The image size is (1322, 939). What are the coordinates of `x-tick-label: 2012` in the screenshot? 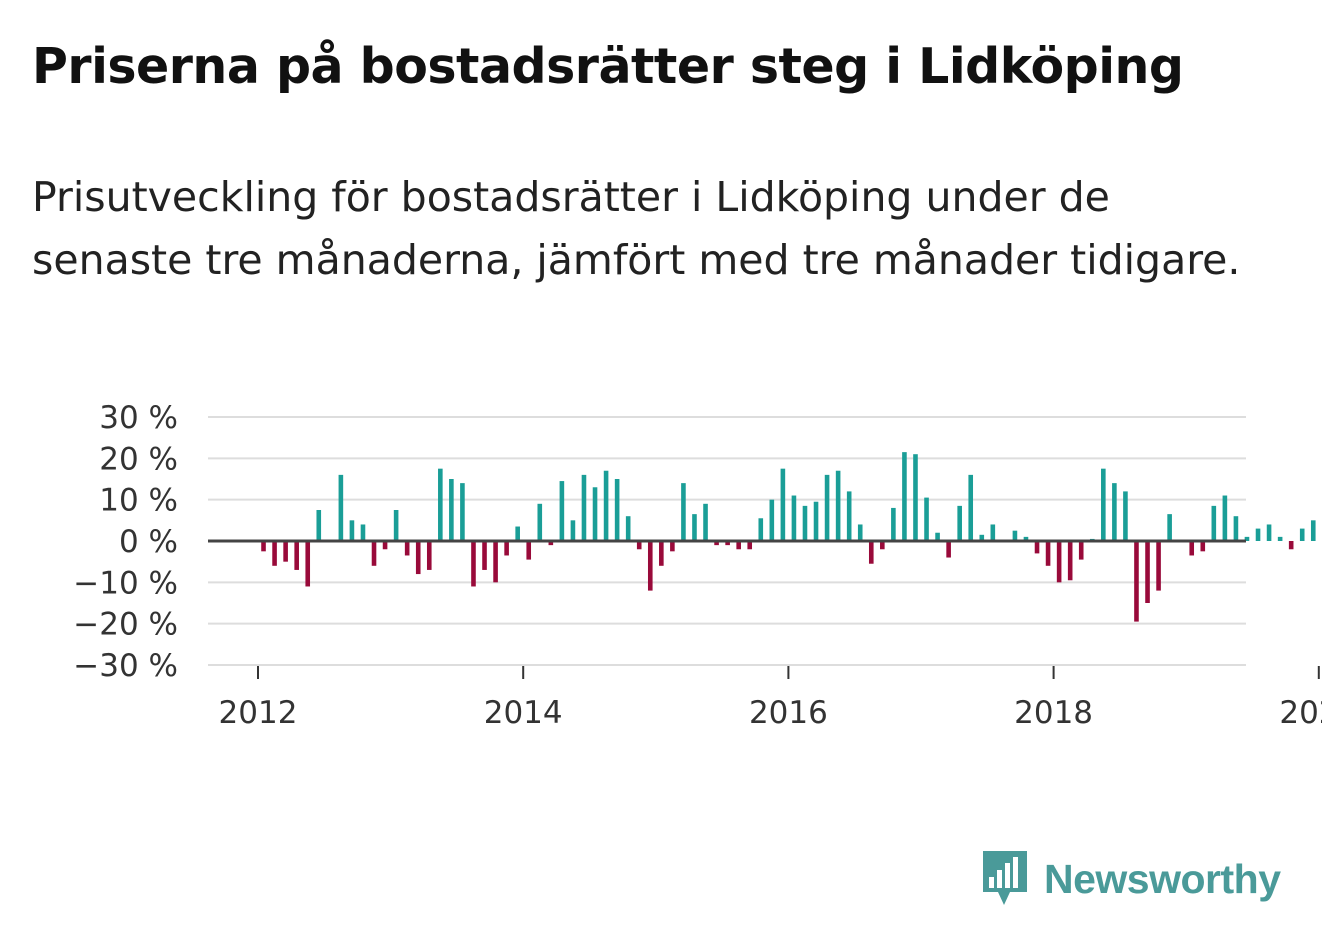 It's located at (258, 713).